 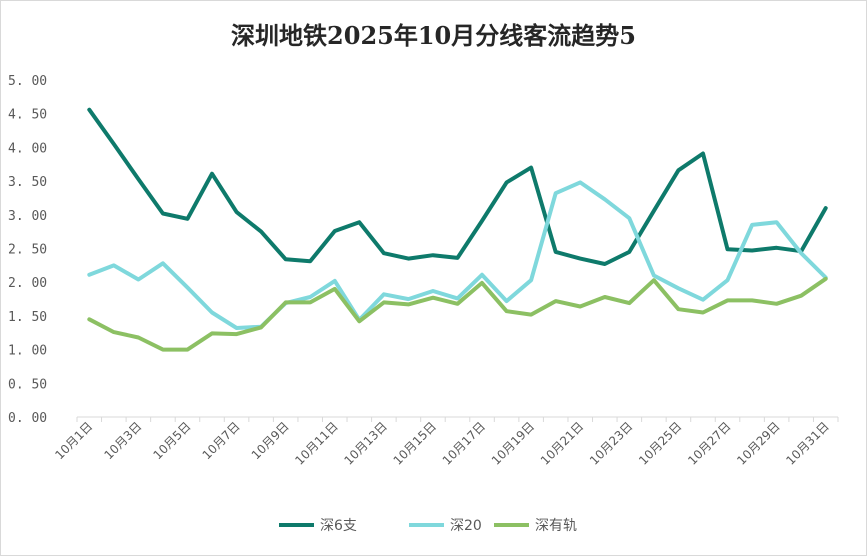 What do you see at coordinates (27, 148) in the screenshot?
I see `y-tick-label: 4. 00` at bounding box center [27, 148].